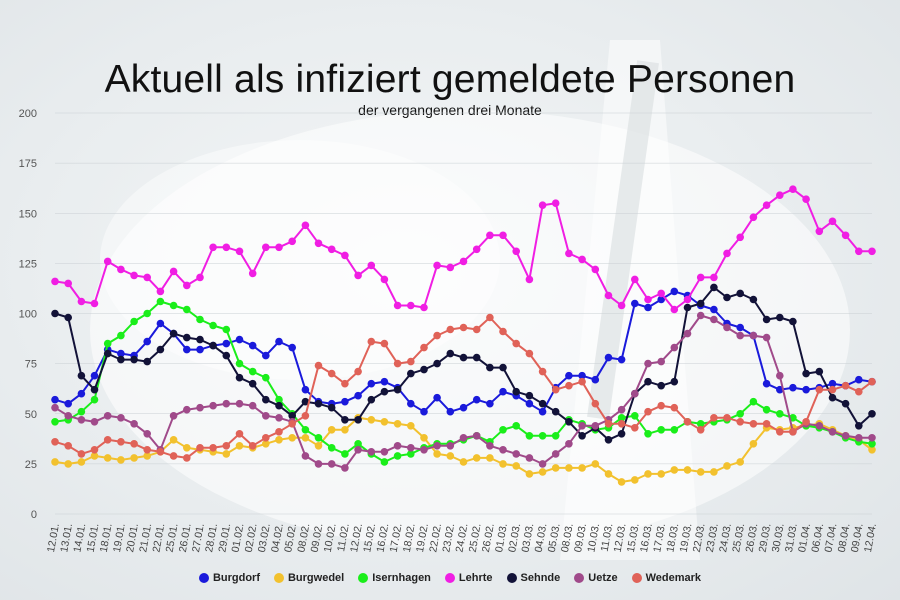 The image size is (900, 600). What do you see at coordinates (264, 537) in the screenshot?
I see `x-tick-label: 03.02.` at bounding box center [264, 537].